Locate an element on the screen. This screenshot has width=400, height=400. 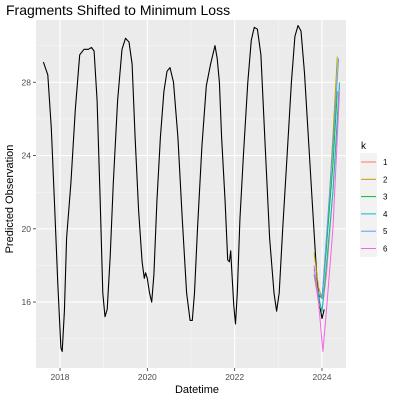
x-tick-label: 2020 is located at coordinates (147, 377).